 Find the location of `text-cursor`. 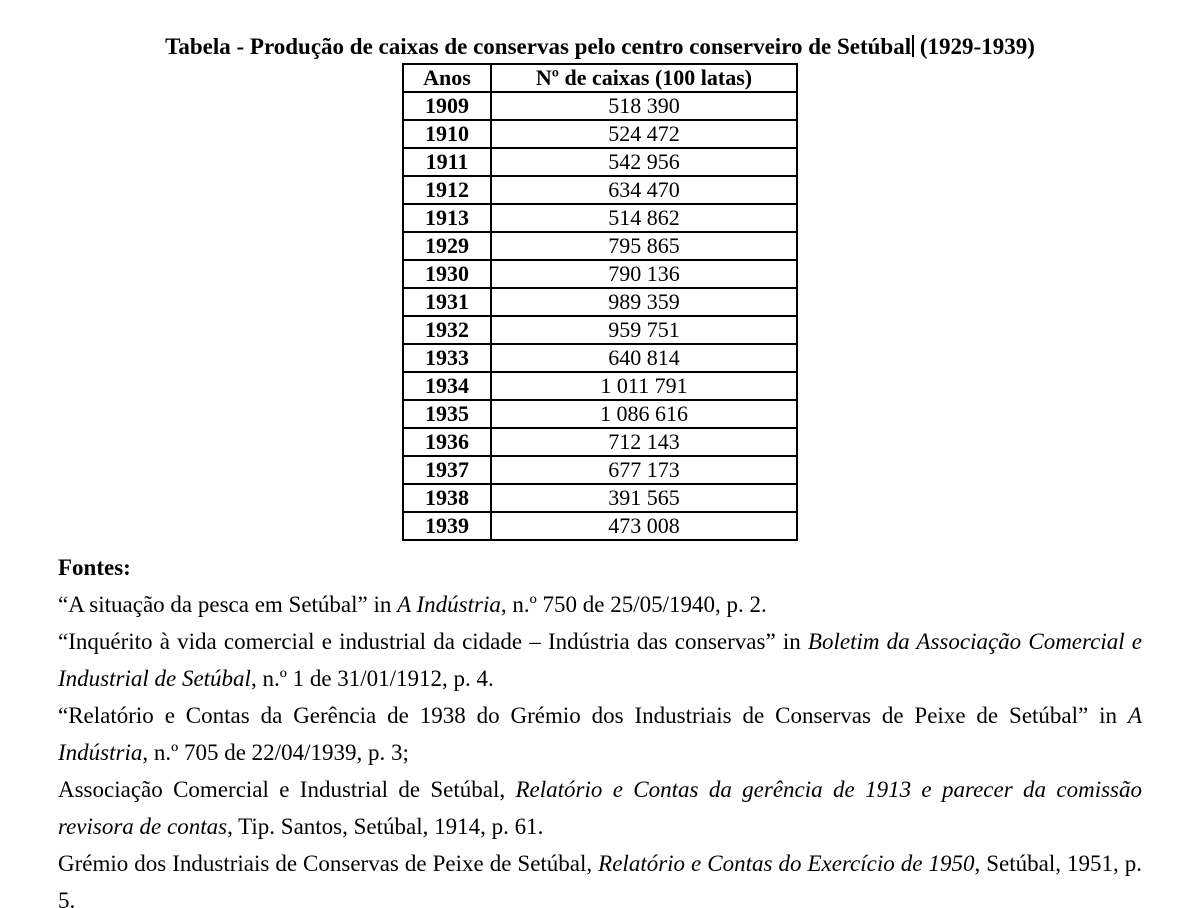

text-cursor is located at coordinates (913, 46).